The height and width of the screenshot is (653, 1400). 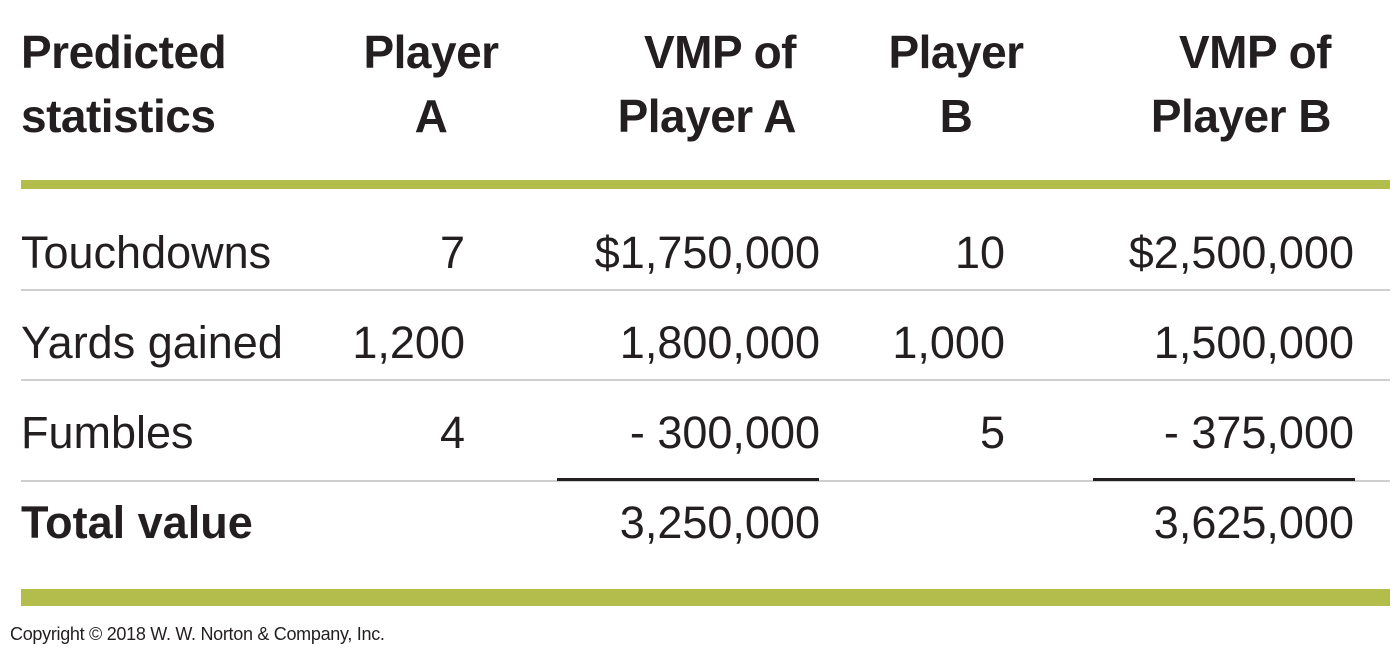 What do you see at coordinates (1253, 342) in the screenshot?
I see `cell-vmp-b: 1,500,000` at bounding box center [1253, 342].